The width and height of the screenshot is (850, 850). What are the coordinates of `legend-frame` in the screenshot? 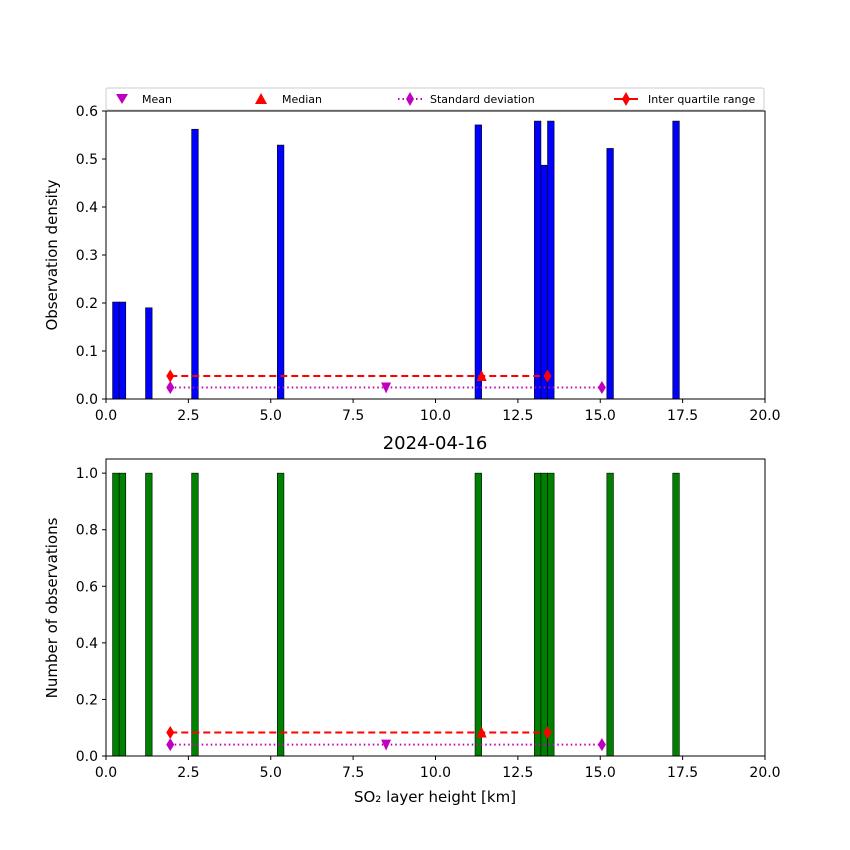 It's located at (435, 99).